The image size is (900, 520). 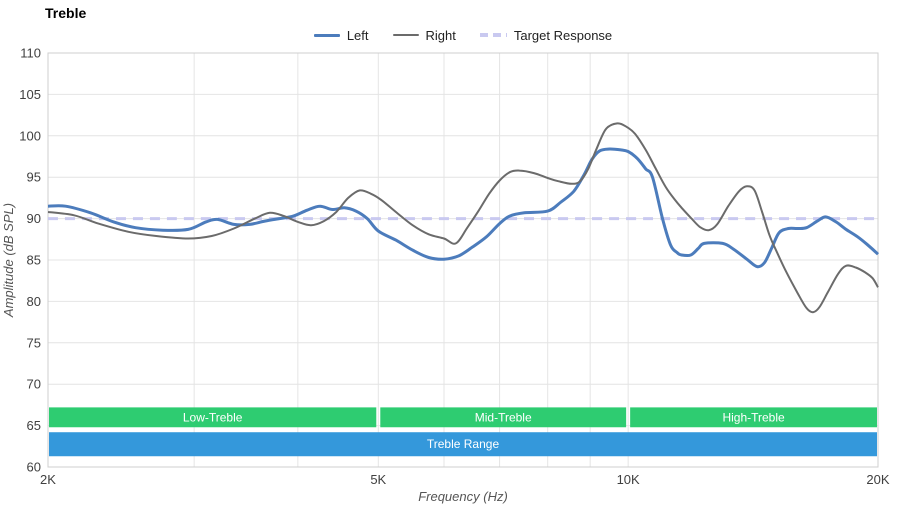 What do you see at coordinates (341, 35) in the screenshot?
I see `legend-item-left: Left` at bounding box center [341, 35].